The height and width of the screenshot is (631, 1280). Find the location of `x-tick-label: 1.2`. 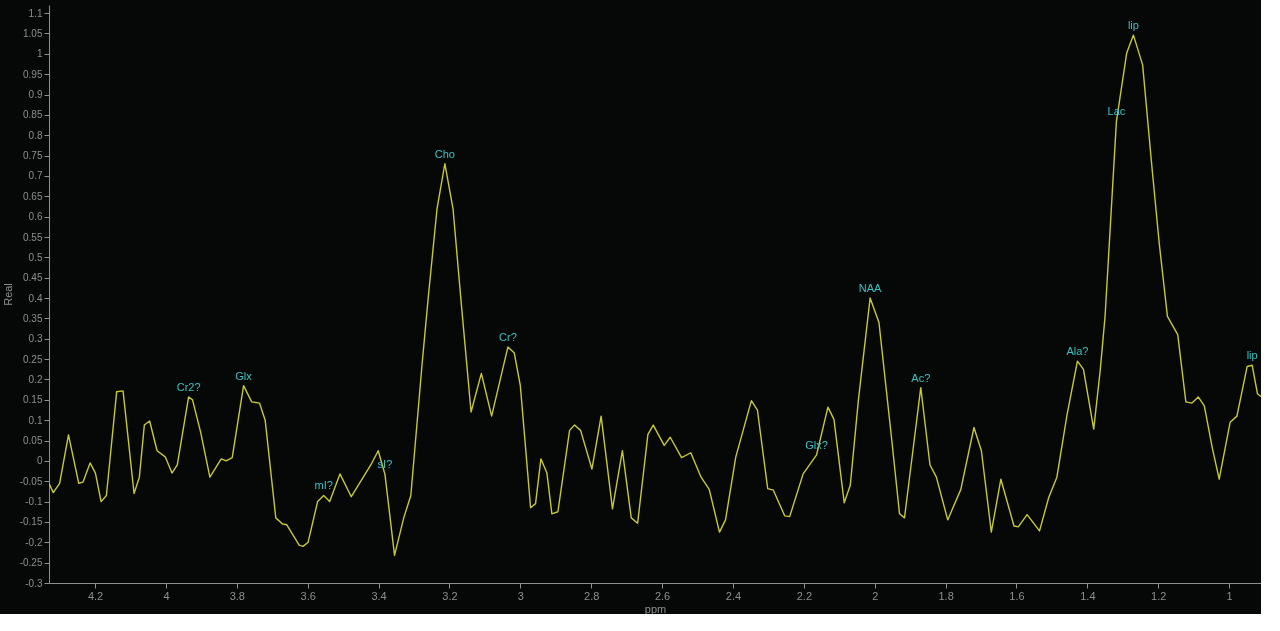

x-tick-label: 1.2 is located at coordinates (1159, 595).